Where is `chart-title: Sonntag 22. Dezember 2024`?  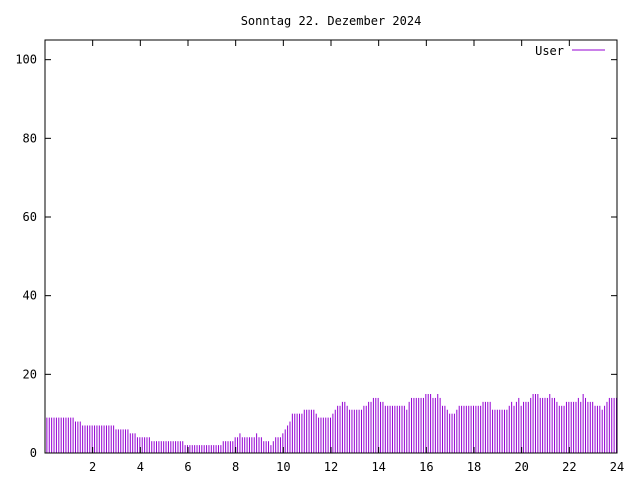
chart-title: Sonntag 22. Dezember 2024 is located at coordinates (331, 21).